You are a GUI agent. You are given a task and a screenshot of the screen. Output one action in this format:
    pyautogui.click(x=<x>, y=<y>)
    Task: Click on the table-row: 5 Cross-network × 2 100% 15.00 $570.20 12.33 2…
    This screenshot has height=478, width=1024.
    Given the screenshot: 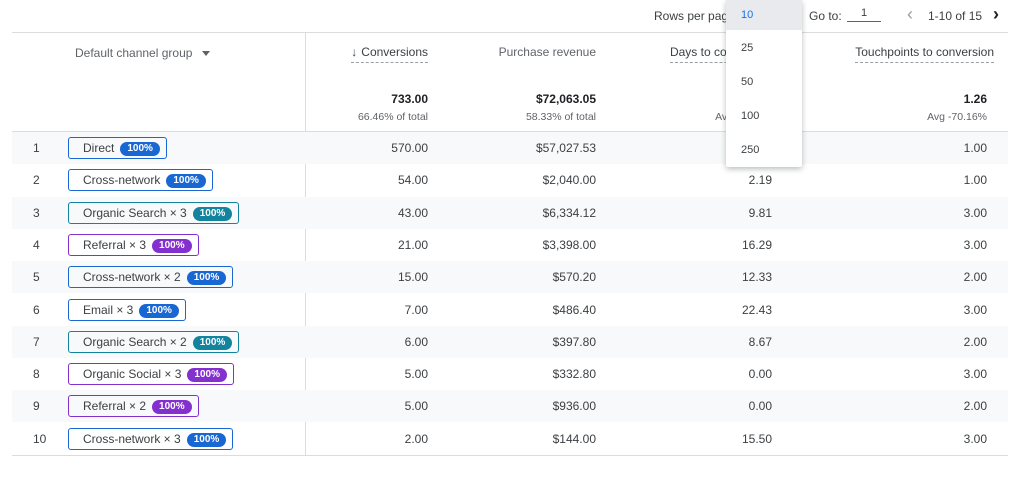 What is the action you would take?
    pyautogui.click(x=510, y=277)
    